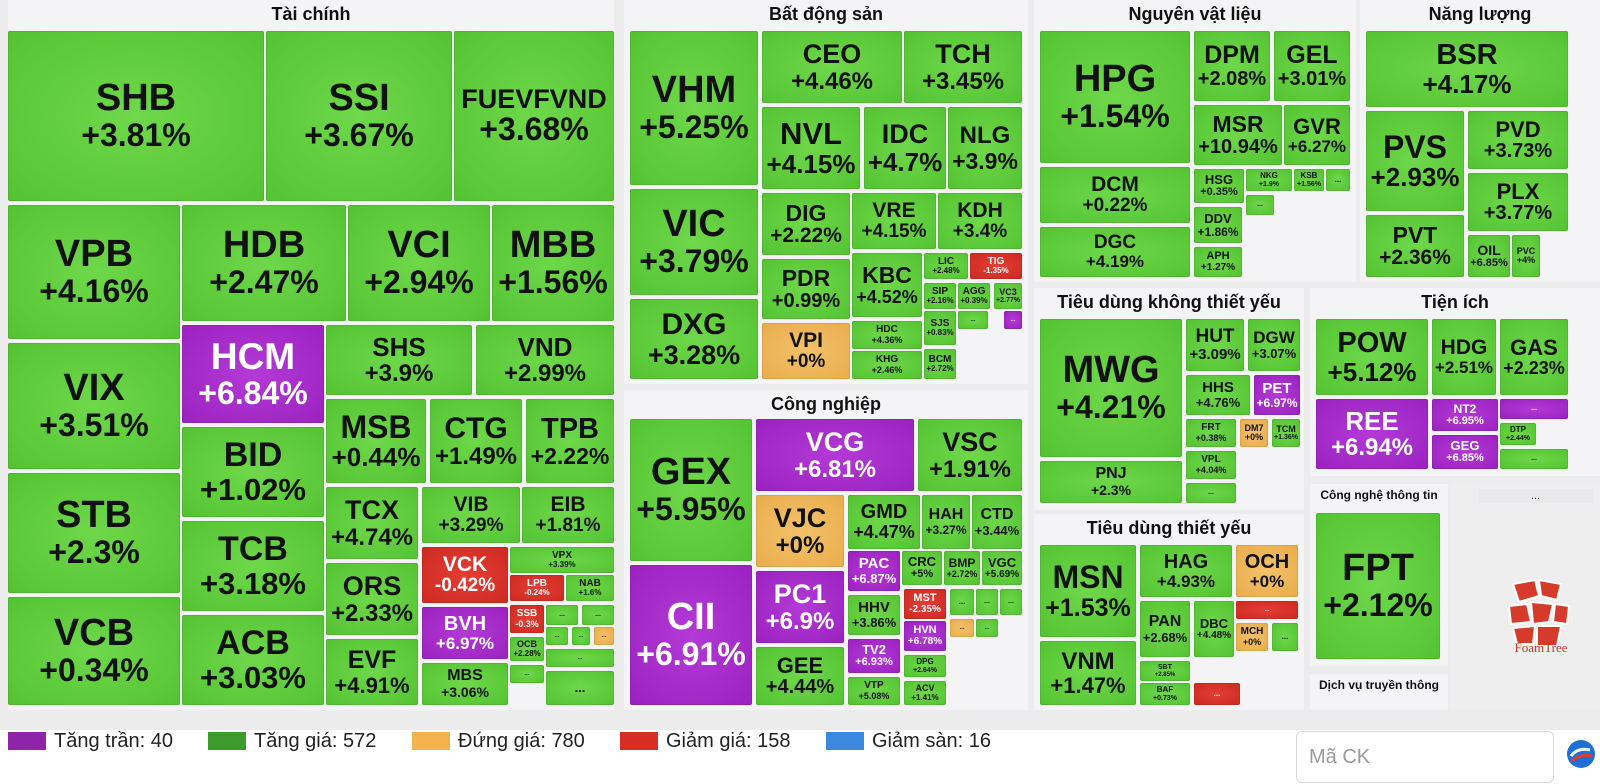  What do you see at coordinates (253, 472) in the screenshot?
I see `tile-bid: BID +1.02%` at bounding box center [253, 472].